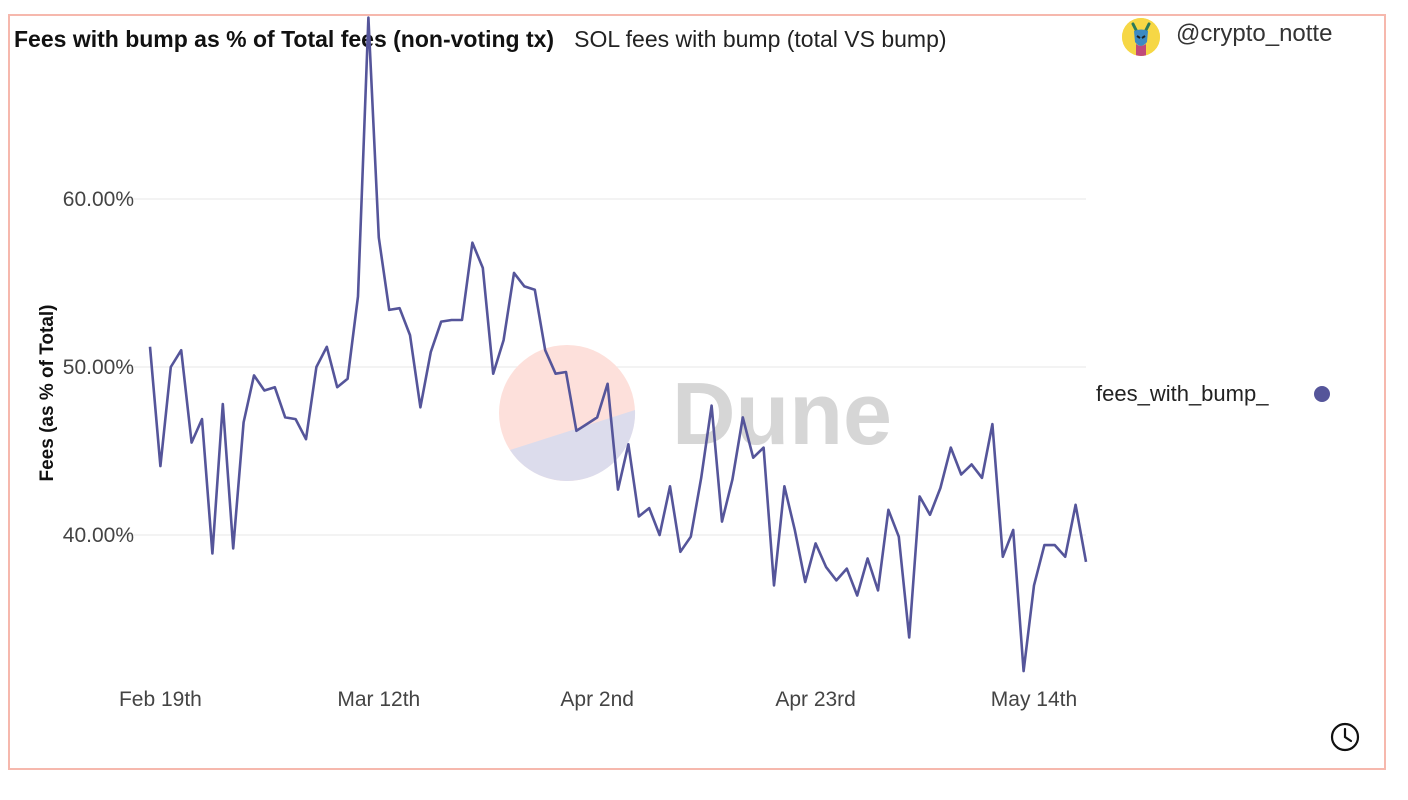  I want to click on y-axis-title: Fees (as % of Total), so click(47, 393).